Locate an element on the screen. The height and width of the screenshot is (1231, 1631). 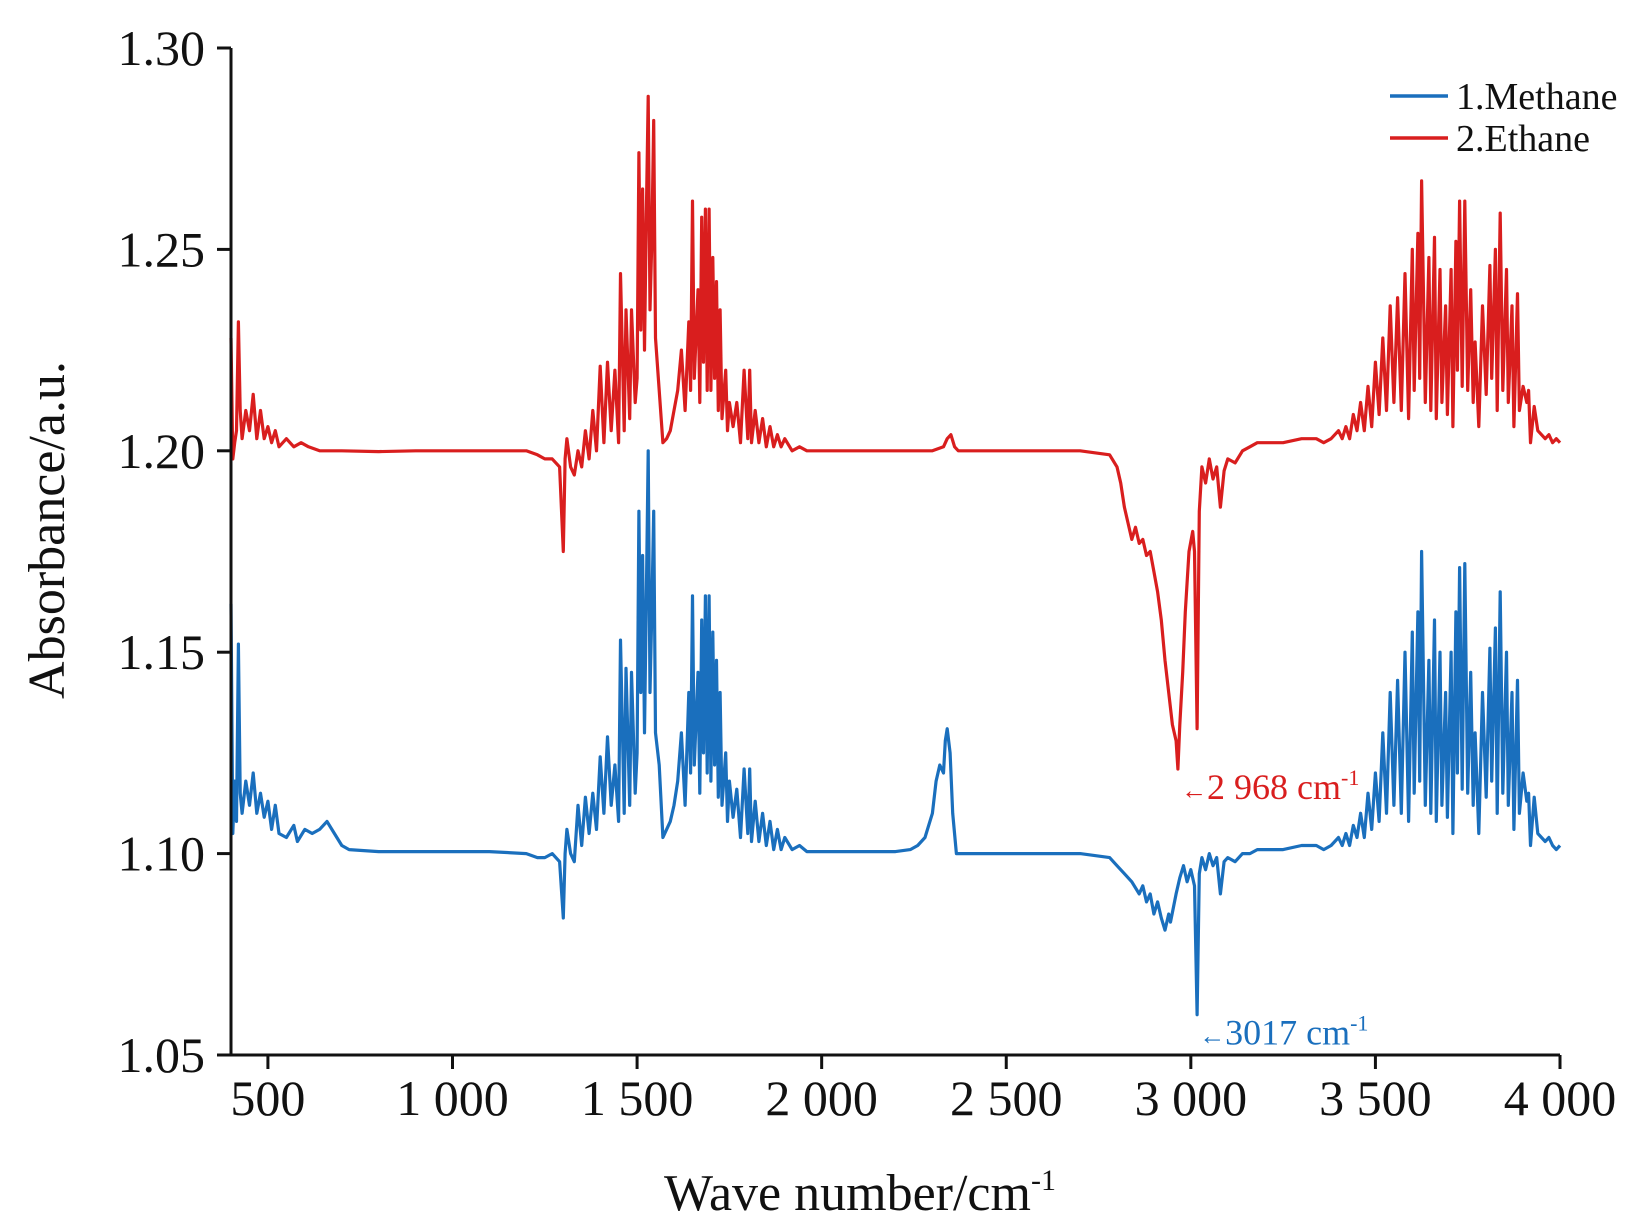
x-axis-title-sup: -1 is located at coordinates (1043, 1180).